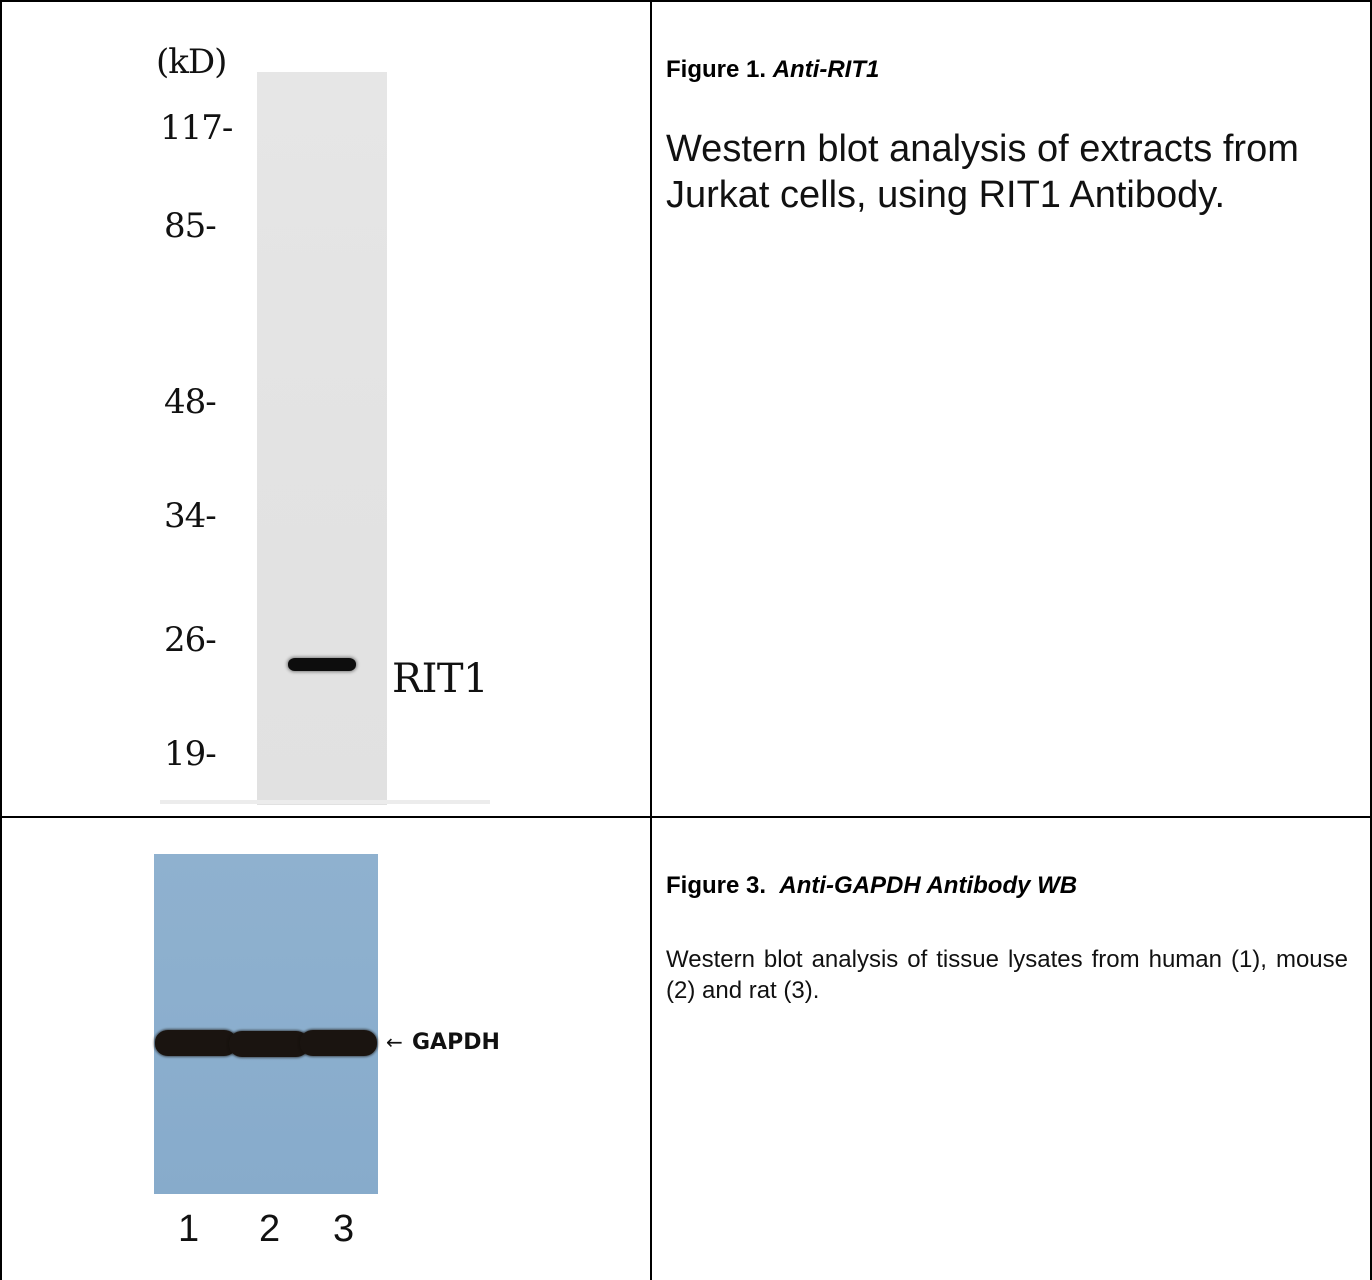  Describe the element at coordinates (191, 62) in the screenshot. I see `mw-unit-label: (kD)` at that location.